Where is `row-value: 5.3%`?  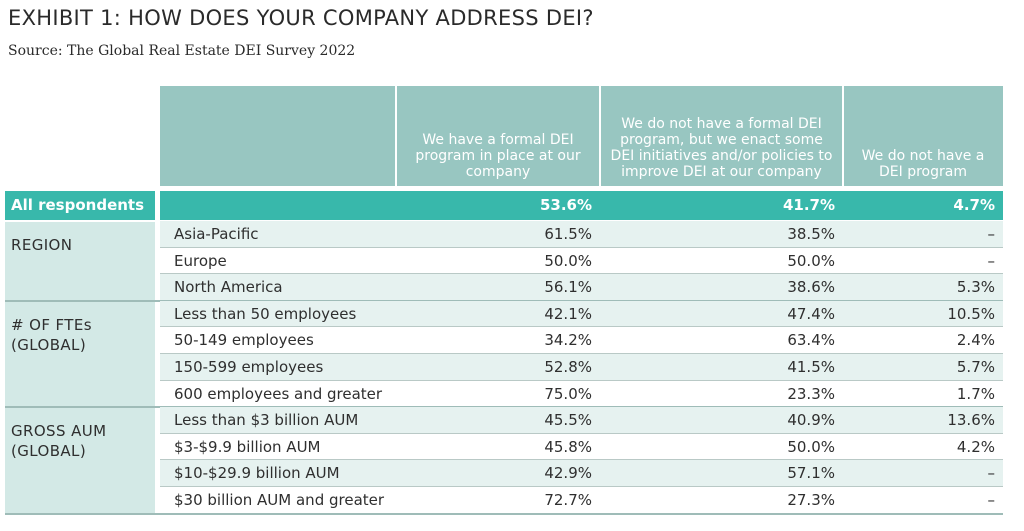
row-value: 5.3% is located at coordinates (975, 287).